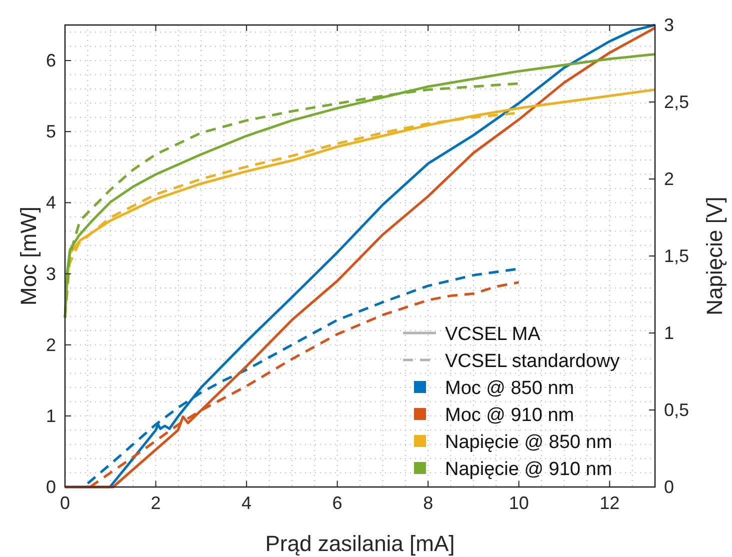  I want to click on y2-tick-label: 2,5, so click(677, 102).